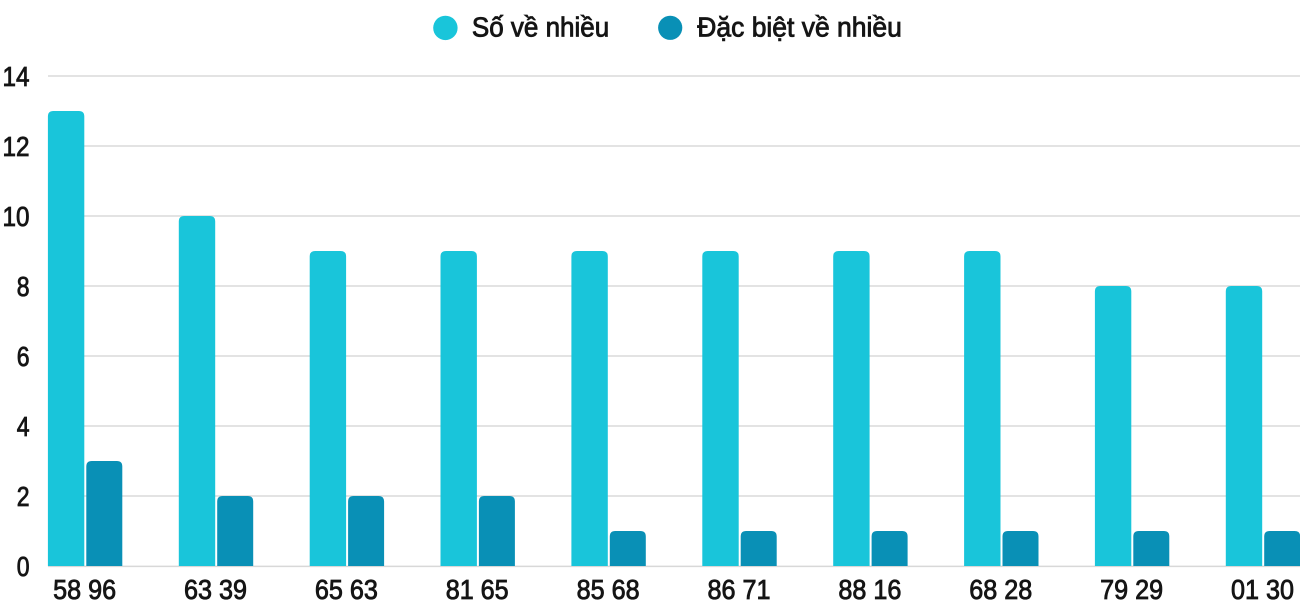  What do you see at coordinates (540, 27) in the screenshot?
I see `svg-text: Số về nhiều` at bounding box center [540, 27].